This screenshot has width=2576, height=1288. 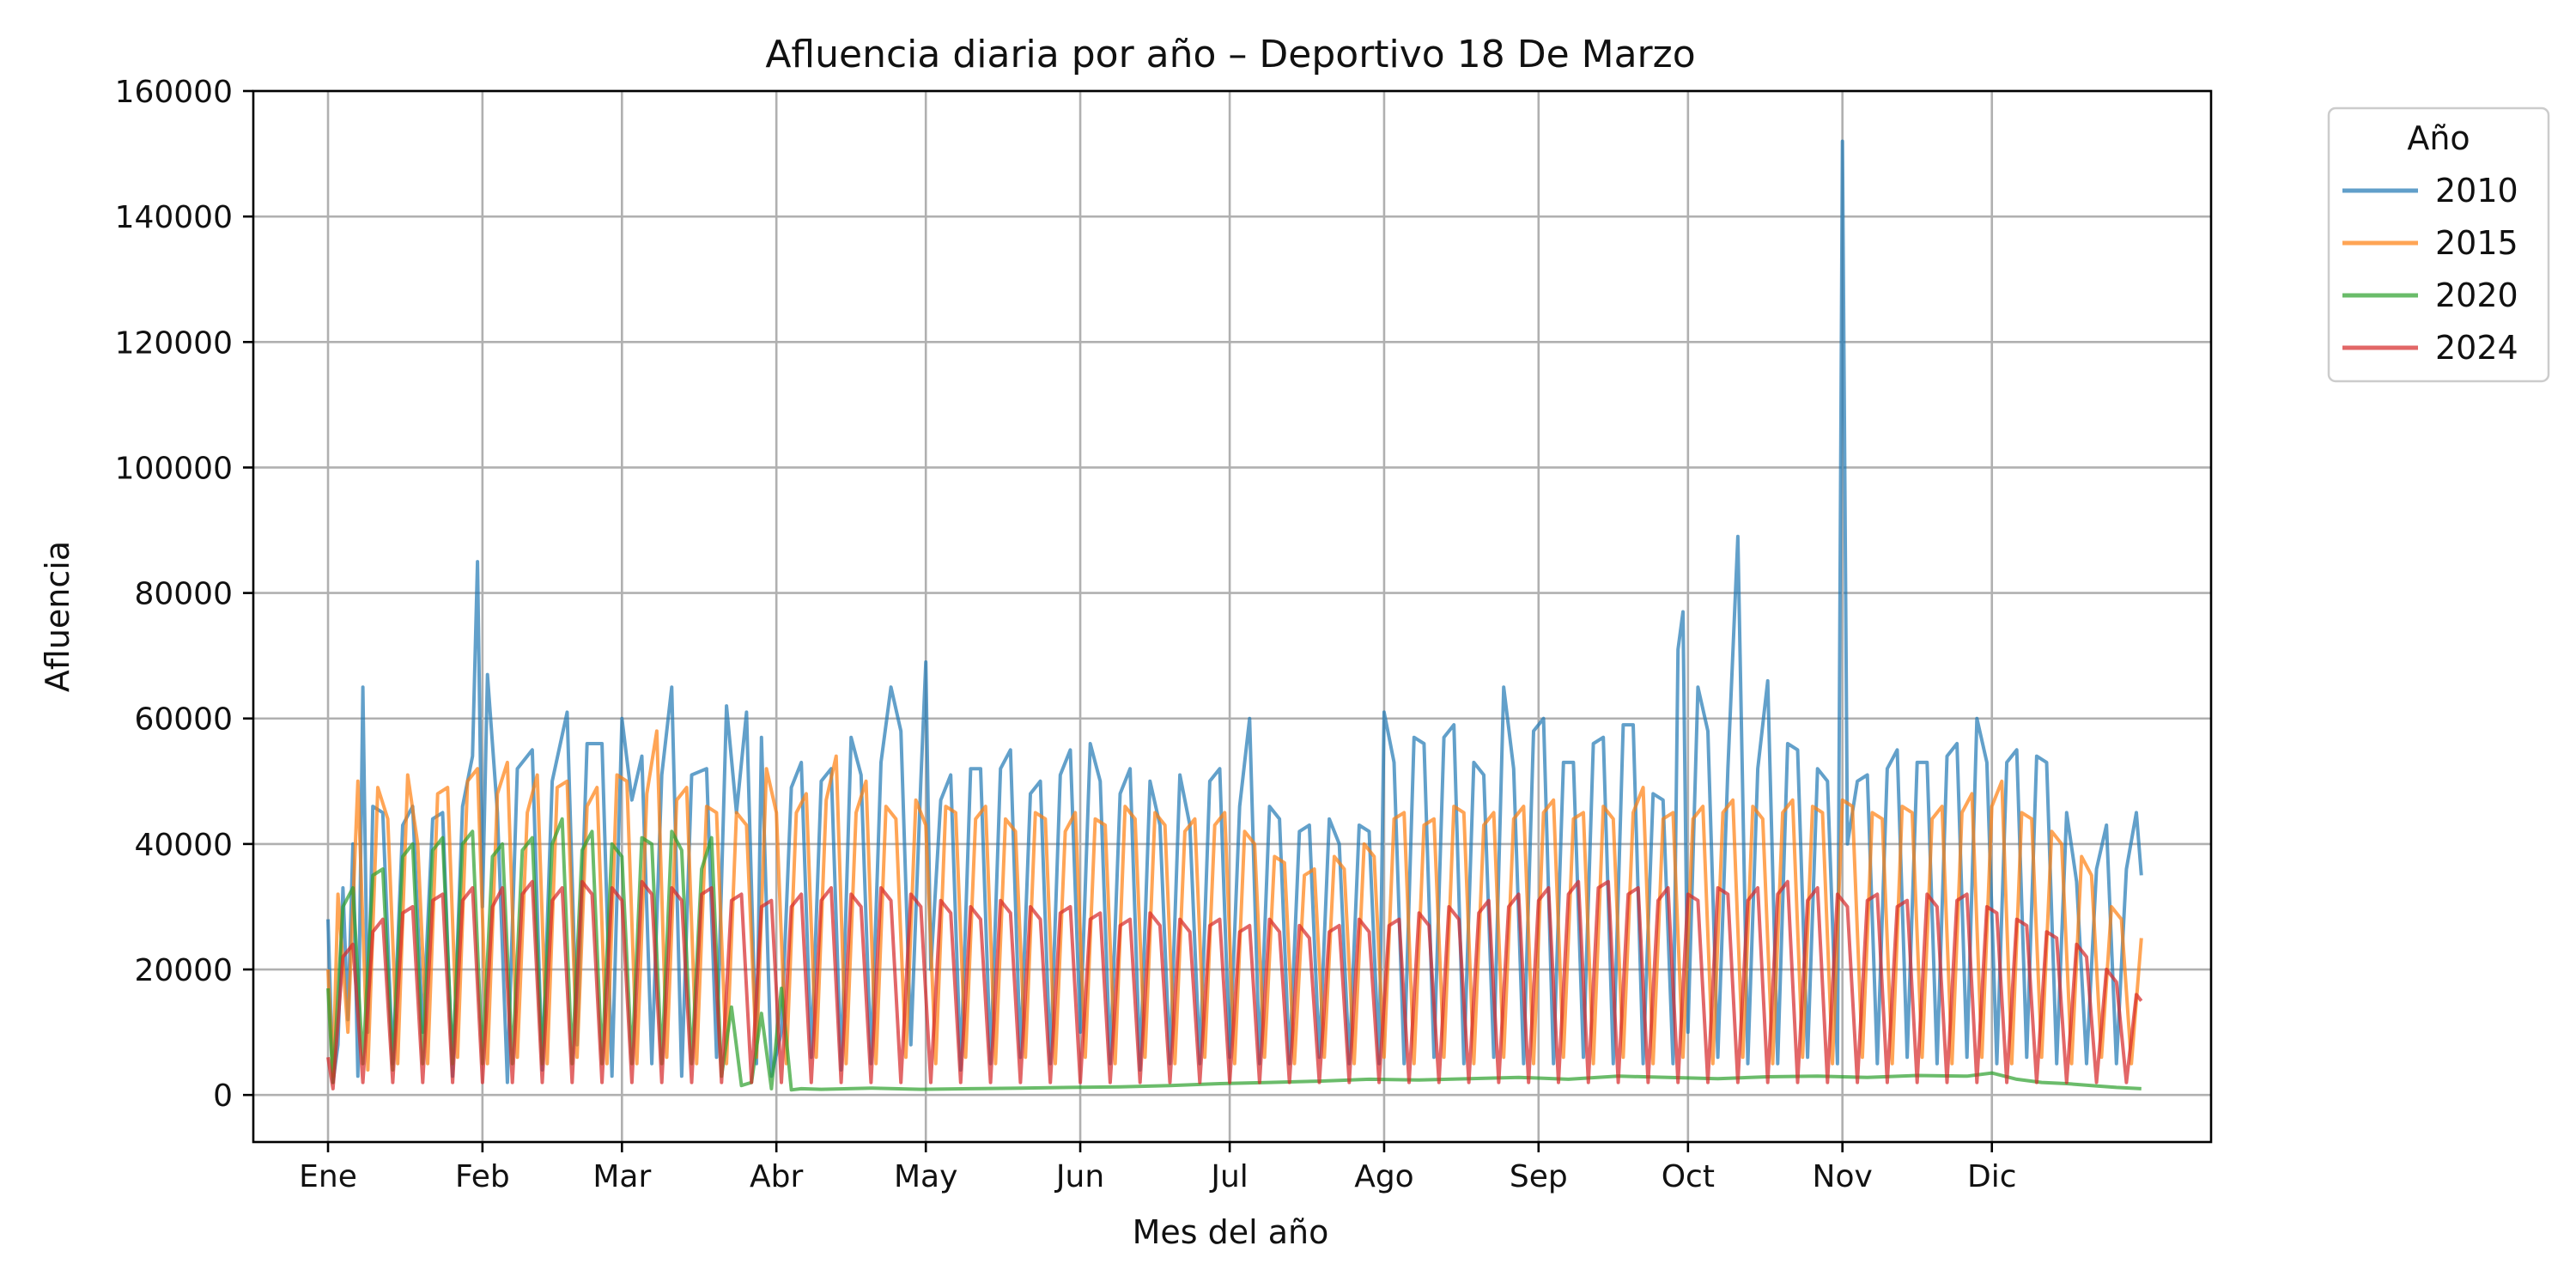 I want to click on legend-items: 2010 2015 2020 2024, so click(x=2430, y=269).